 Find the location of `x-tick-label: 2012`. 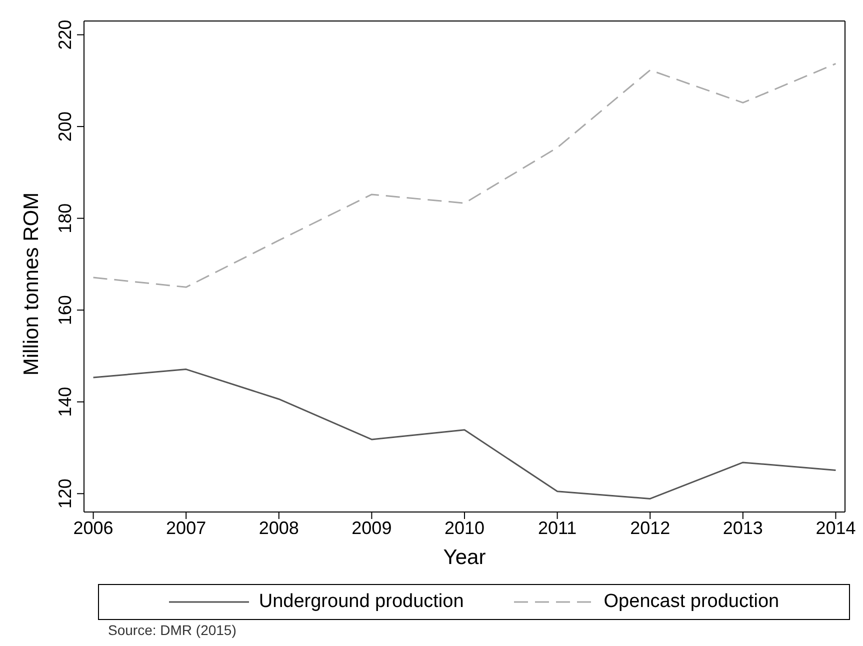

x-tick-label: 2012 is located at coordinates (650, 528).